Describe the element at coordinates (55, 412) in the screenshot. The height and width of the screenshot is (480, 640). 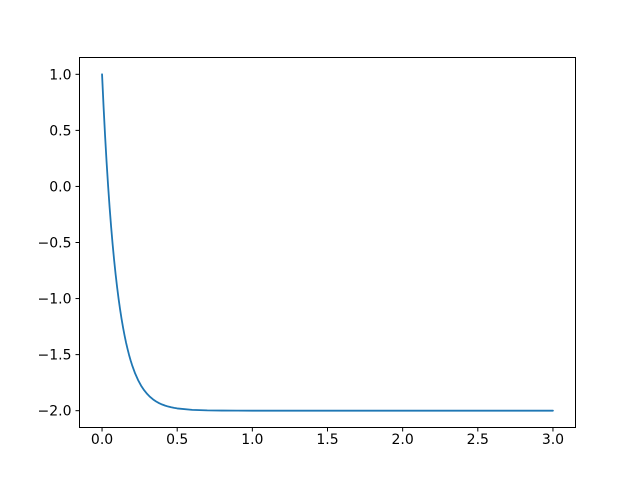
I see `y-tick-label: −2.0` at that location.